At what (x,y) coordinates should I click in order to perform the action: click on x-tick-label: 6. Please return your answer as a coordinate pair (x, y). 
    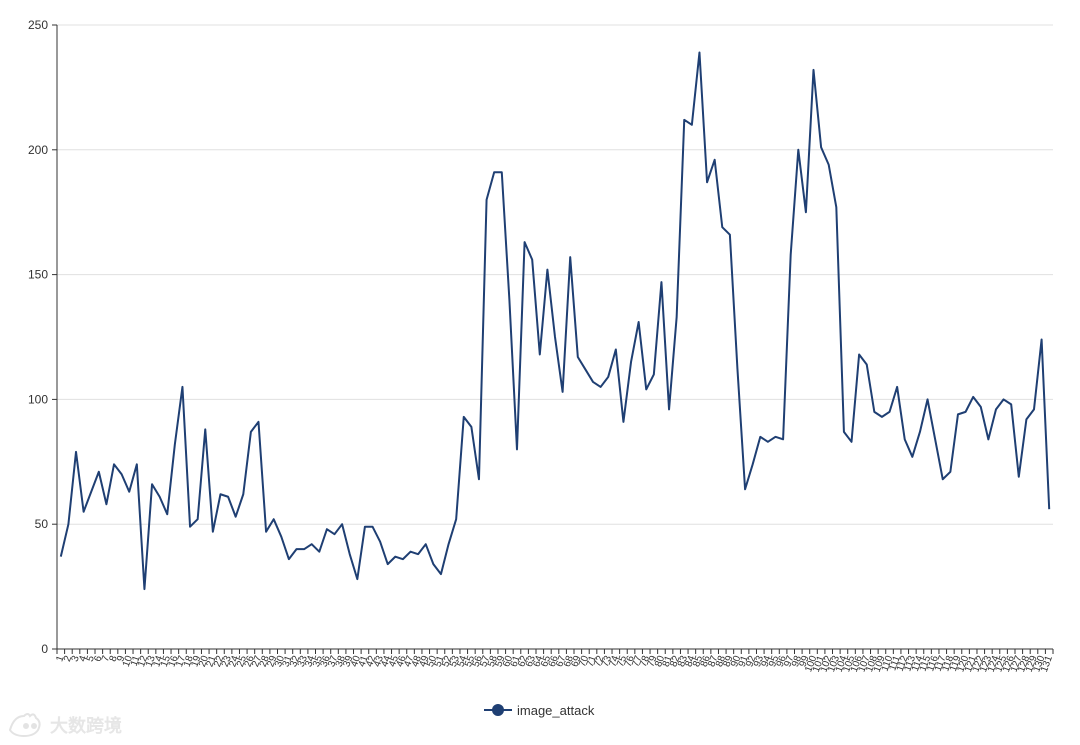
    Looking at the image, I should click on (98, 658).